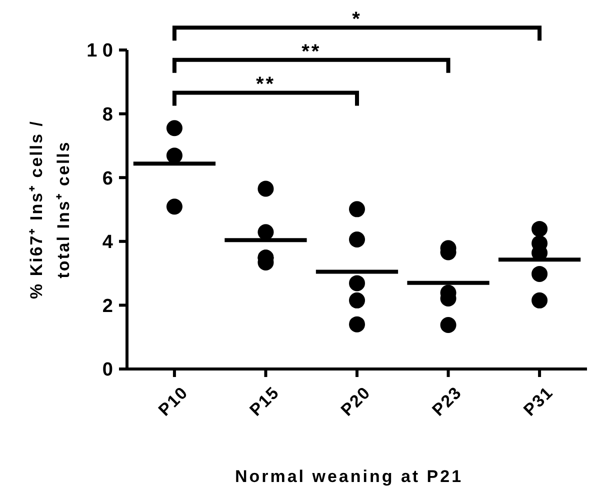  Describe the element at coordinates (349, 476) in the screenshot. I see `x-axis-title: Normal weaning at P21` at that location.